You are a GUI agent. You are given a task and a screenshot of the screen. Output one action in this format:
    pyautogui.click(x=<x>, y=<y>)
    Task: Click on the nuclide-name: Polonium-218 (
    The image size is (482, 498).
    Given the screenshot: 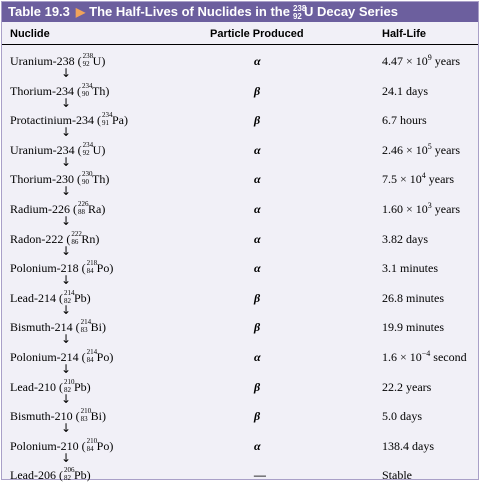 What is the action you would take?
    pyautogui.click(x=48, y=268)
    